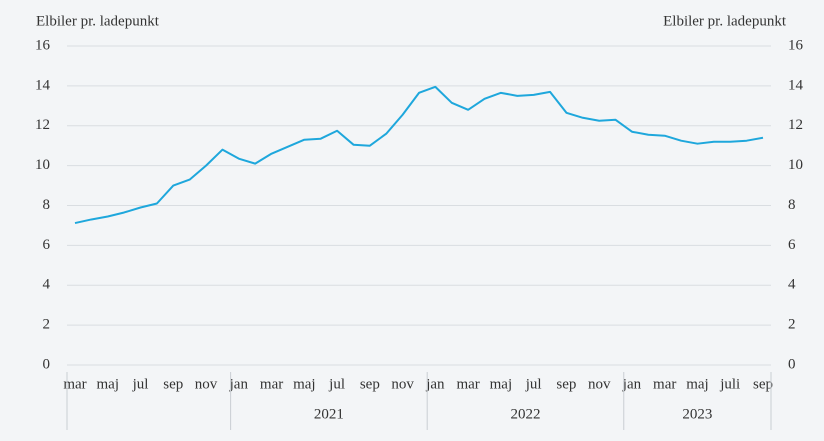  Describe the element at coordinates (42, 165) in the screenshot. I see `y-tick-label: 10` at that location.